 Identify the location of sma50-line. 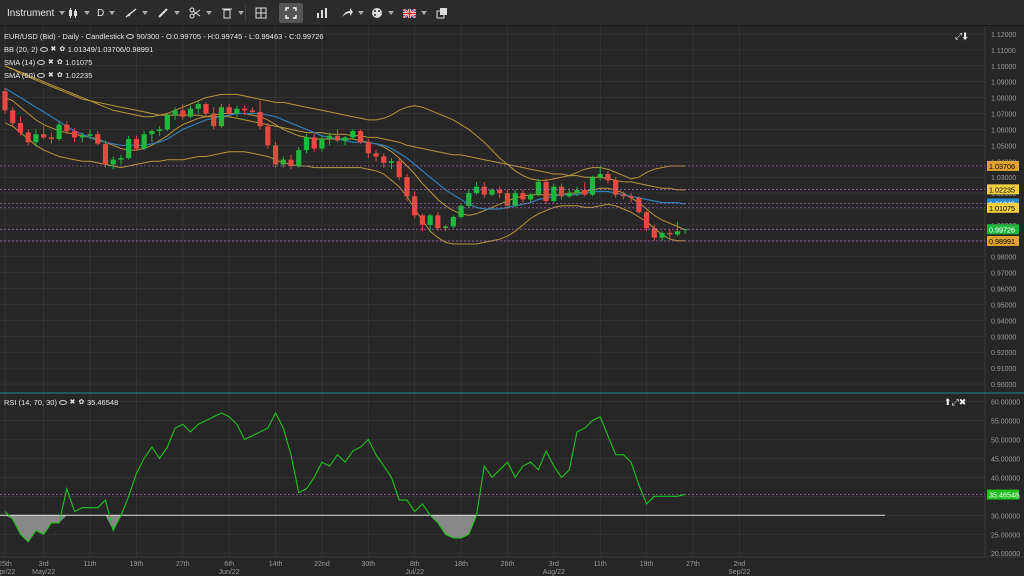
(345, 128).